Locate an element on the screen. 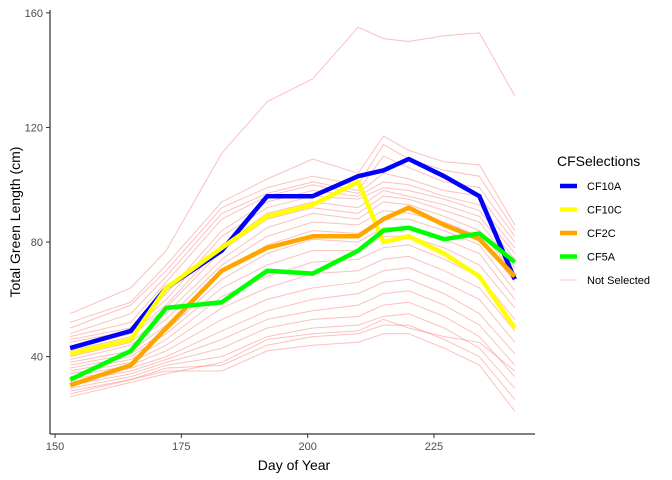 The width and height of the screenshot is (672, 480). y-tick-label: 80 is located at coordinates (37, 243).